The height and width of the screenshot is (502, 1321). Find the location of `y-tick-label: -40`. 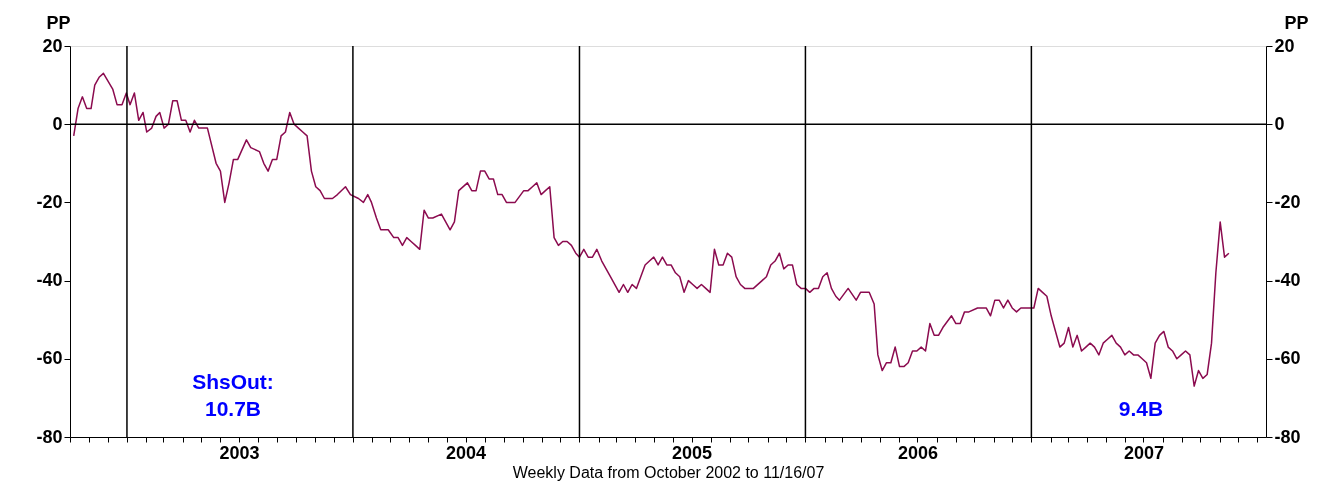

y-tick-label: -40 is located at coordinates (49, 280).